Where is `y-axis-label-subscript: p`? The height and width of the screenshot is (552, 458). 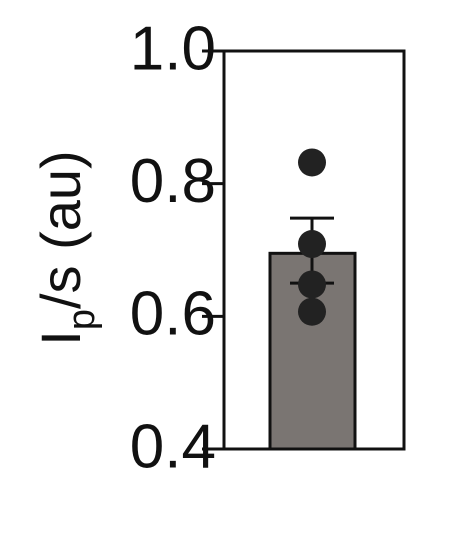
y-axis-label-subscript: p is located at coordinates (82, 319).